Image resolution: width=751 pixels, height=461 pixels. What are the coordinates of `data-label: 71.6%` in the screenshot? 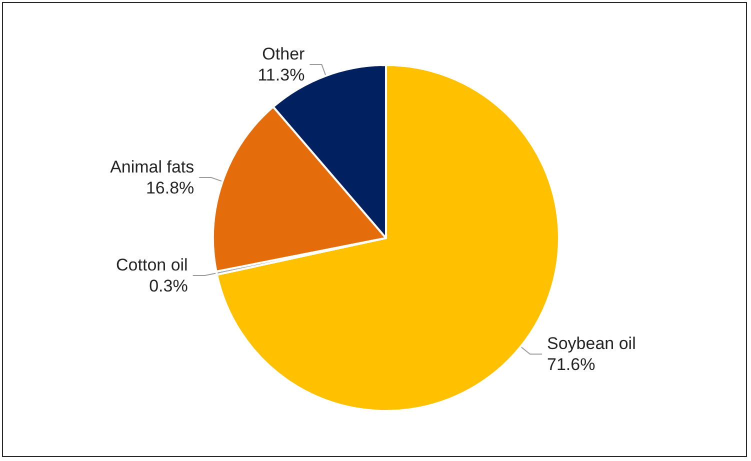 It's located at (571, 364).